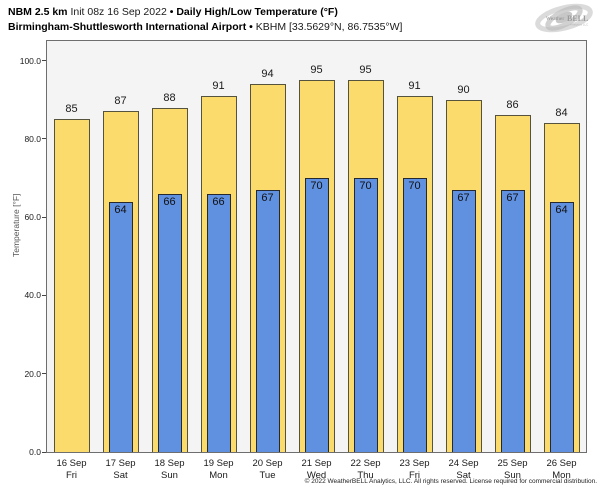 Image resolution: width=600 pixels, height=493 pixels. What do you see at coordinates (555, 19) in the screenshot?
I see `logo-text-weather: Weather` at bounding box center [555, 19].